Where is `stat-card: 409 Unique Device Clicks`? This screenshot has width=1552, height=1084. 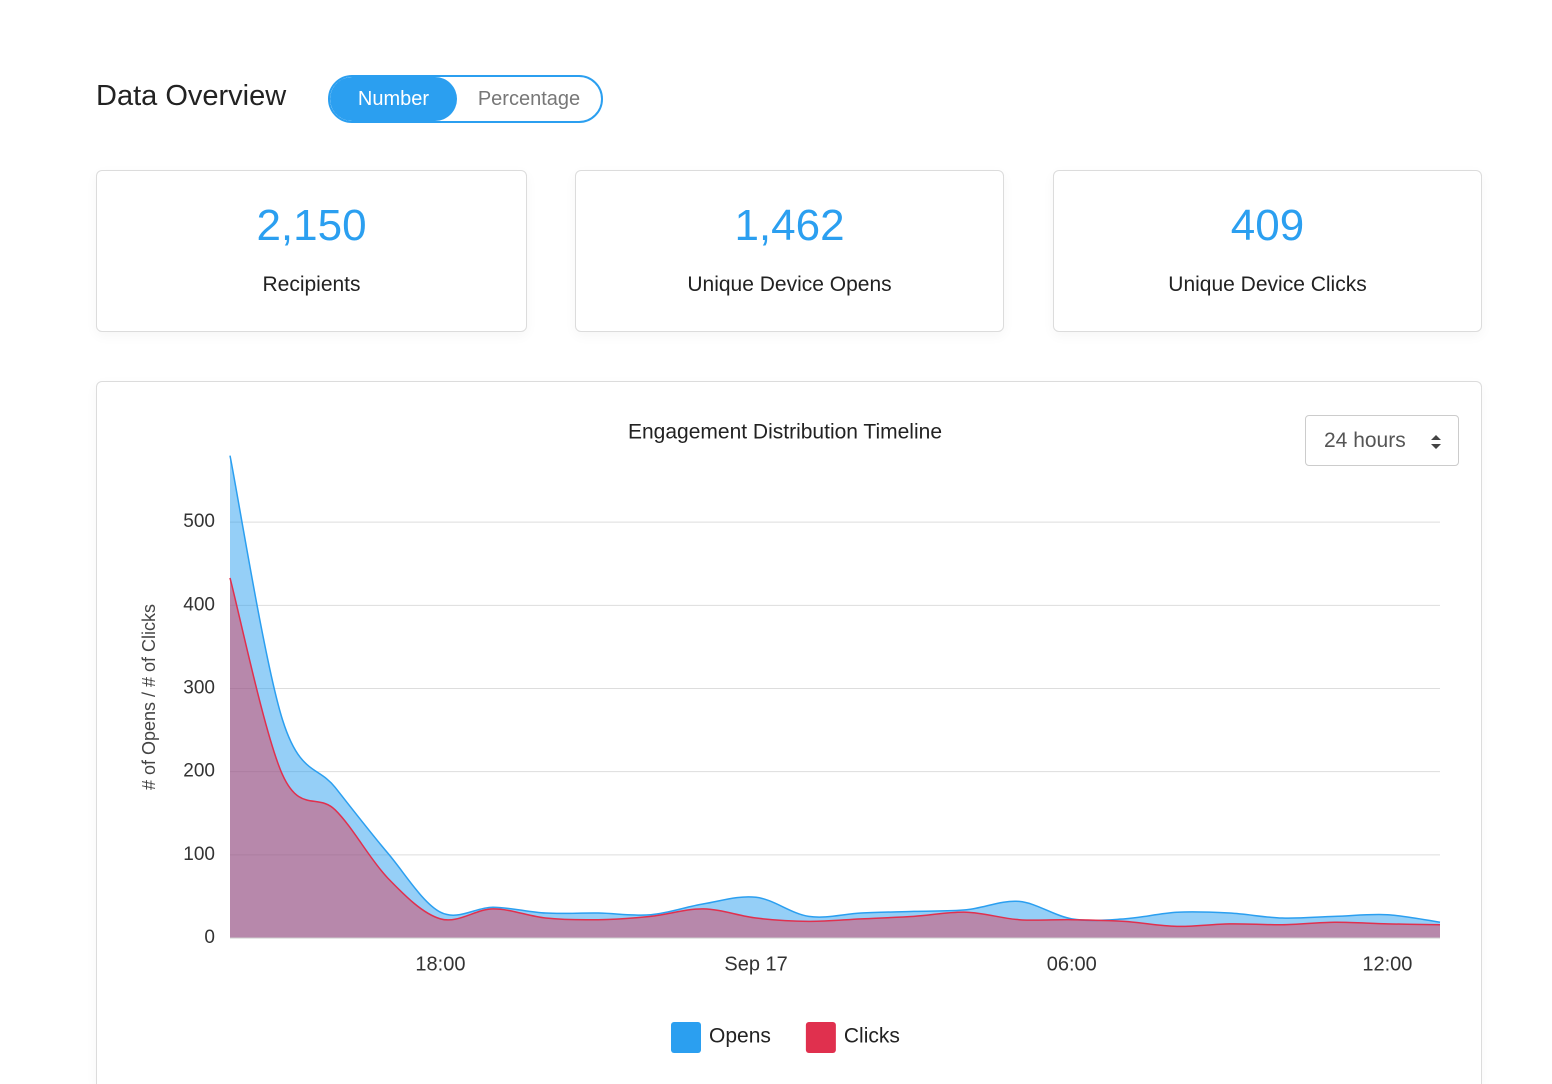 stat-card: 409 Unique Device Clicks is located at coordinates (1267, 251).